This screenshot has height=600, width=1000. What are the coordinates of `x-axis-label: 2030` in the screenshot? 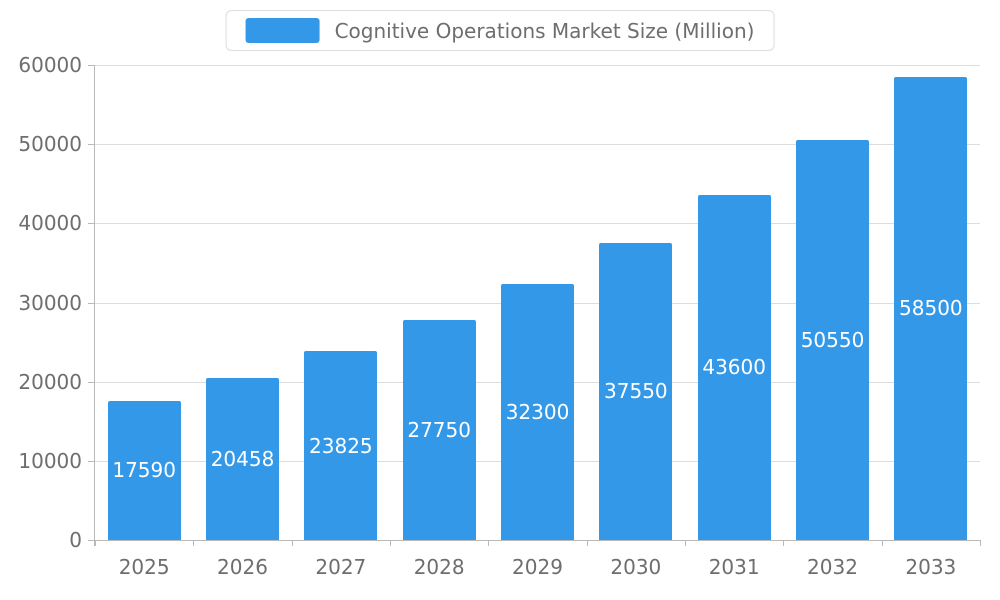 It's located at (636, 567).